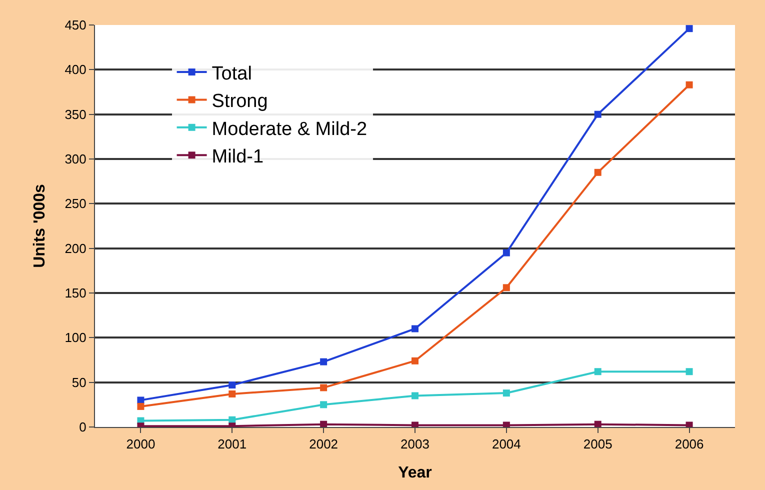  I want to click on legend-label: Mild-1, so click(238, 157).